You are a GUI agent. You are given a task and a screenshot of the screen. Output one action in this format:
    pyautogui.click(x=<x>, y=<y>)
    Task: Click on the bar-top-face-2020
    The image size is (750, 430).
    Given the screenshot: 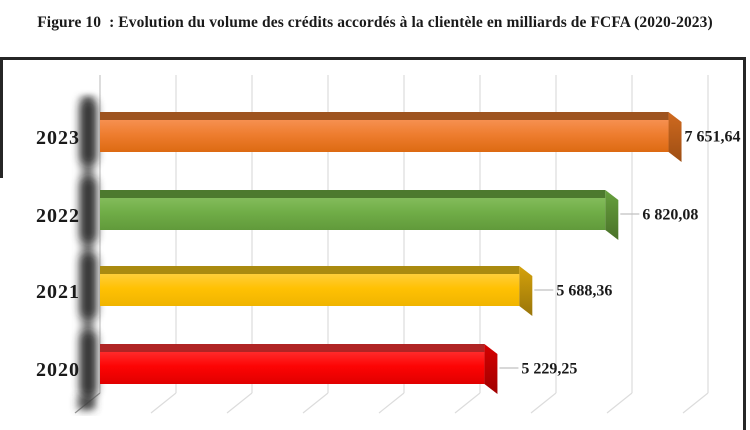 What is the action you would take?
    pyautogui.click(x=292, y=348)
    